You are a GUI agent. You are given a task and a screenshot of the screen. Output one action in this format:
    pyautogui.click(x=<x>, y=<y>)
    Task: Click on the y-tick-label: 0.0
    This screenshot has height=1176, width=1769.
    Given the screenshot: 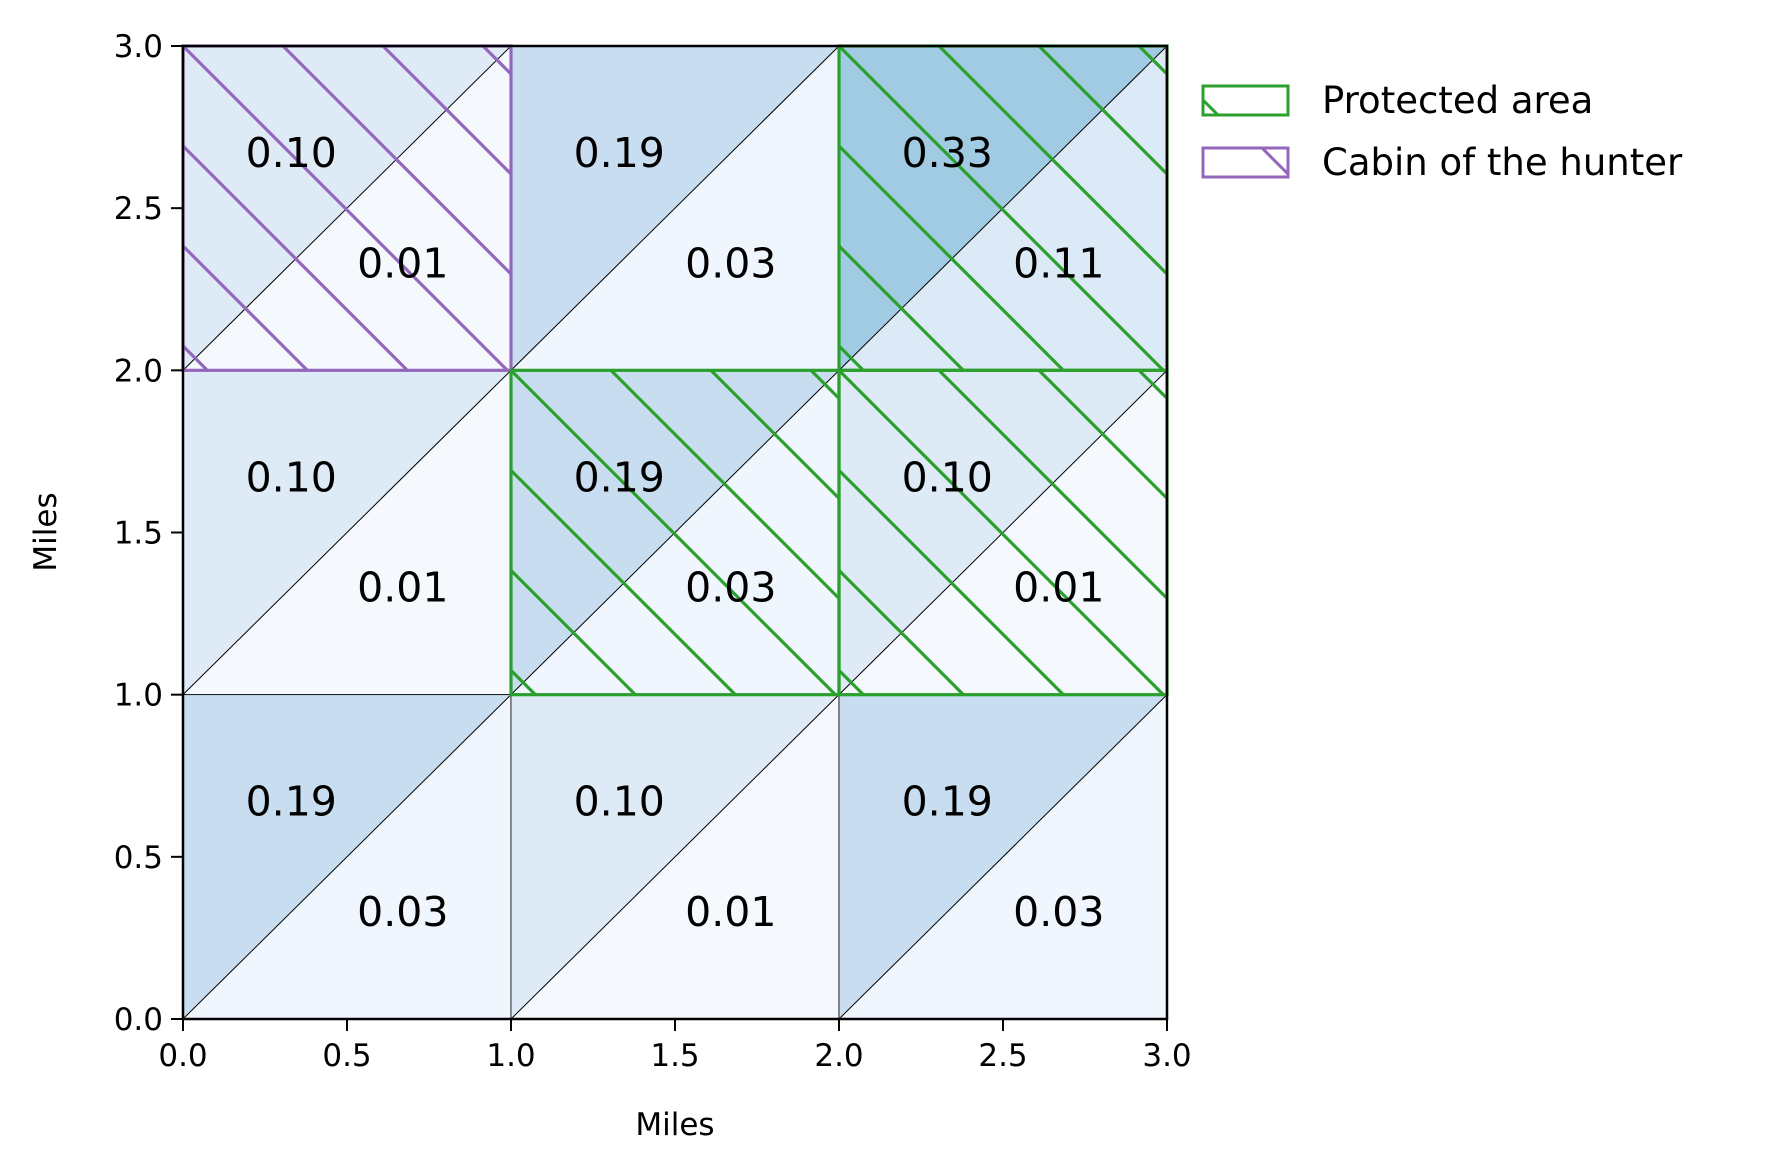 What is the action you would take?
    pyautogui.click(x=138, y=1020)
    